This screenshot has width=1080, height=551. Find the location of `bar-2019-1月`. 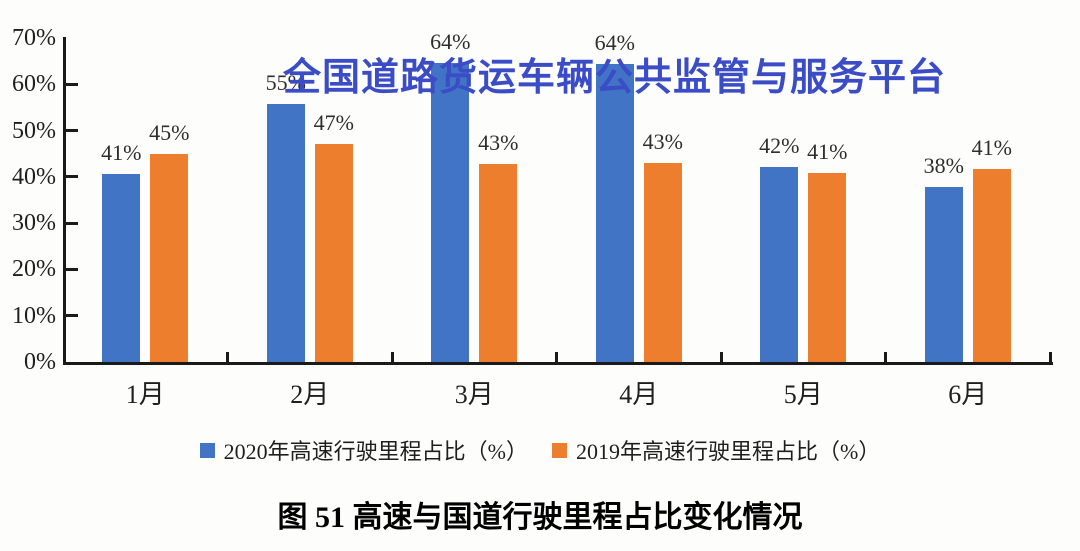

bar-2019-1月 is located at coordinates (169, 257).